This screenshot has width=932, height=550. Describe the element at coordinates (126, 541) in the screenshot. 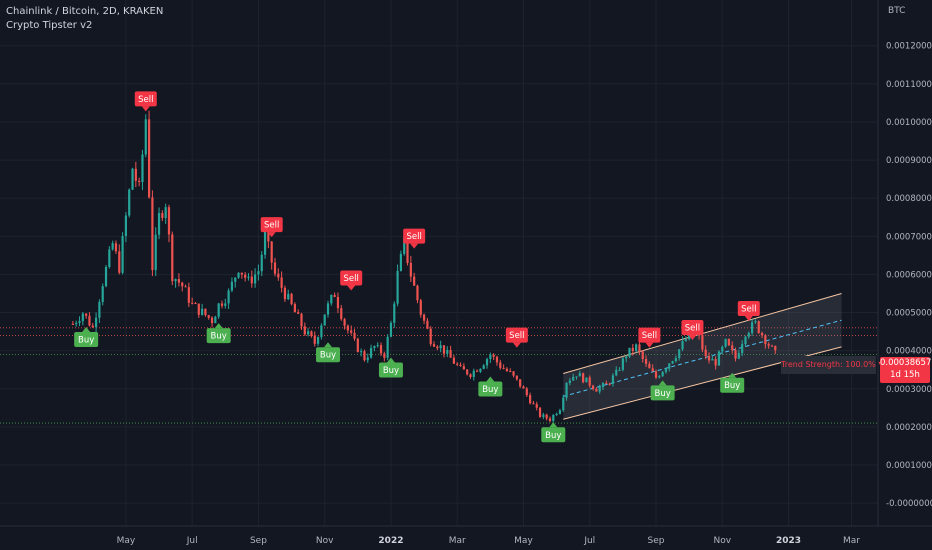

I see `x-tick-label: May` at that location.